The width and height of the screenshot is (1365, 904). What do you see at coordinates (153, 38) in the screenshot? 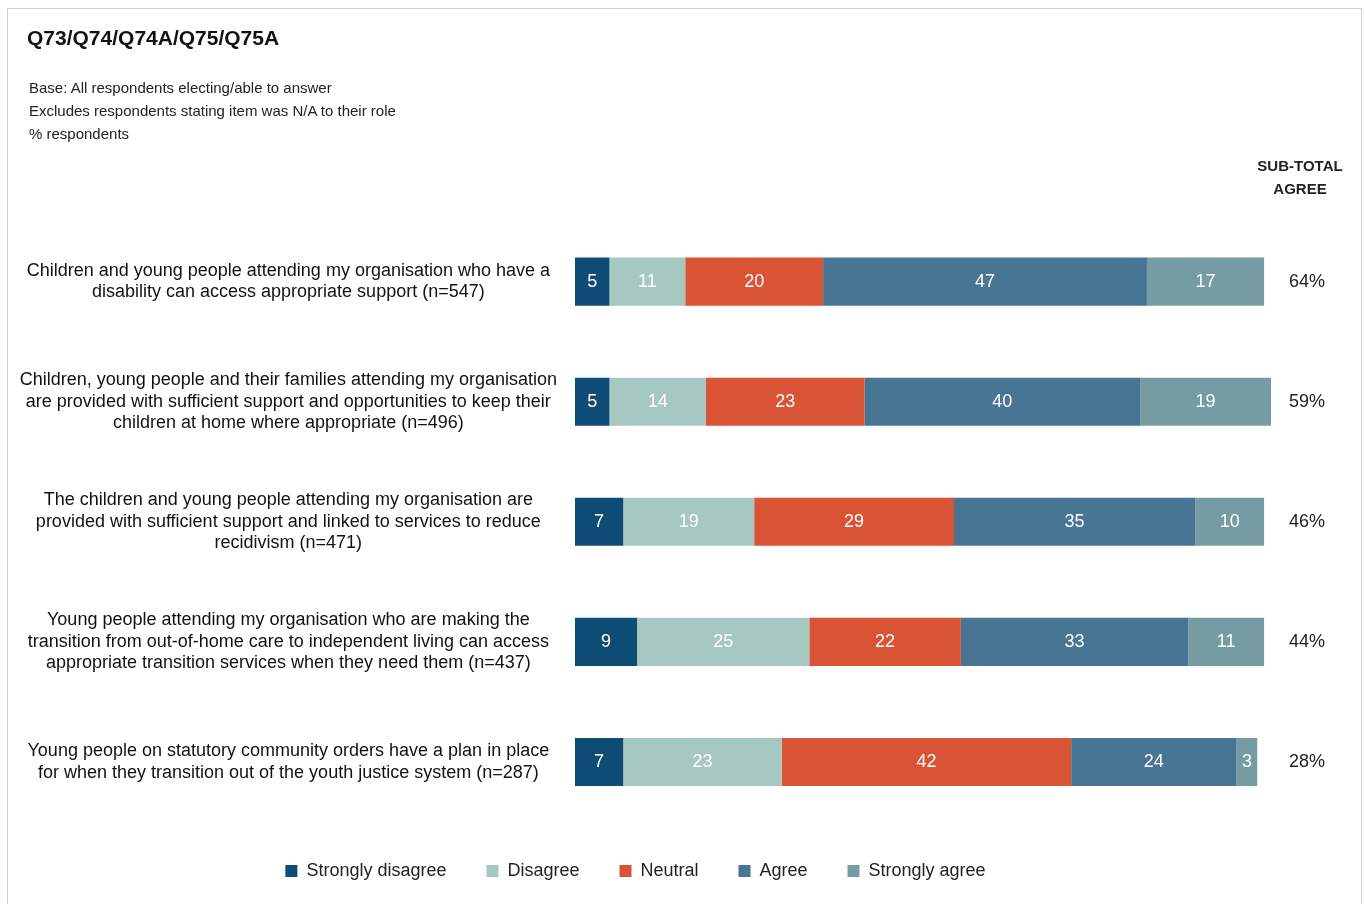
I see `text: Q73/Q74/Q74A/Q75/Q75A` at bounding box center [153, 38].